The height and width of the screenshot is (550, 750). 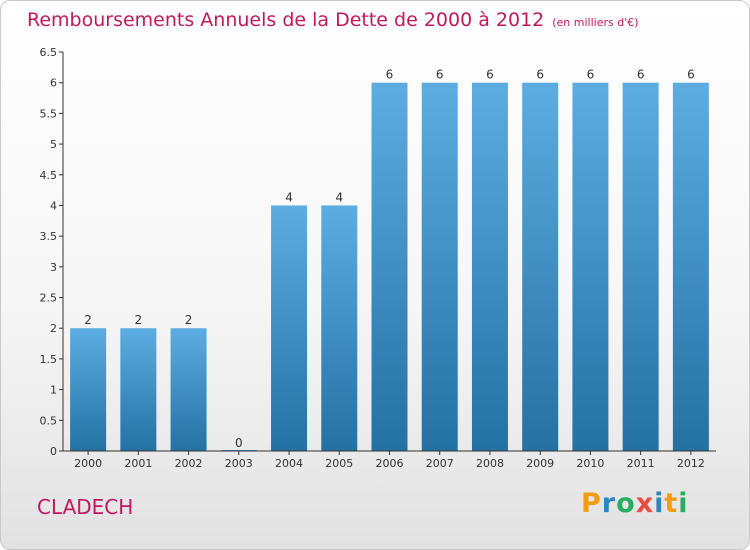 I want to click on y-tick-label: 0, so click(x=53, y=451).